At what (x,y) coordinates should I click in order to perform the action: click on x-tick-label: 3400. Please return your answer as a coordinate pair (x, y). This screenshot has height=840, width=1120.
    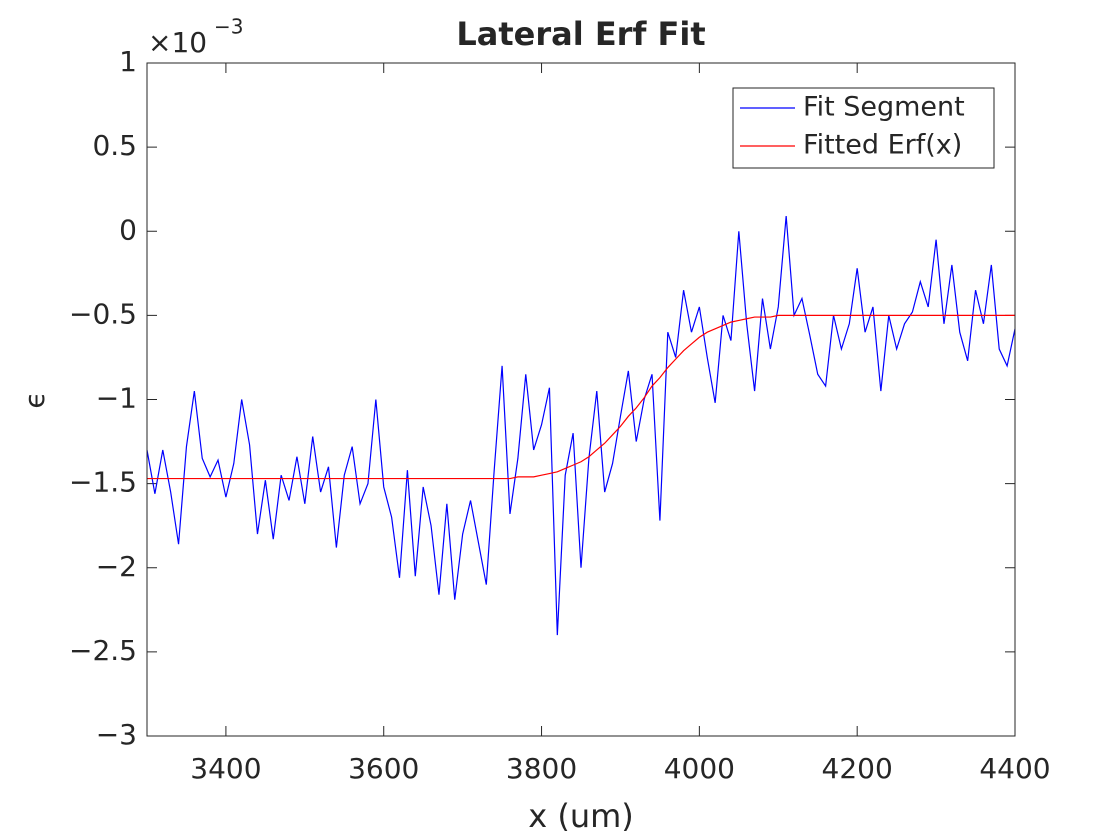
    Looking at the image, I should click on (225, 768).